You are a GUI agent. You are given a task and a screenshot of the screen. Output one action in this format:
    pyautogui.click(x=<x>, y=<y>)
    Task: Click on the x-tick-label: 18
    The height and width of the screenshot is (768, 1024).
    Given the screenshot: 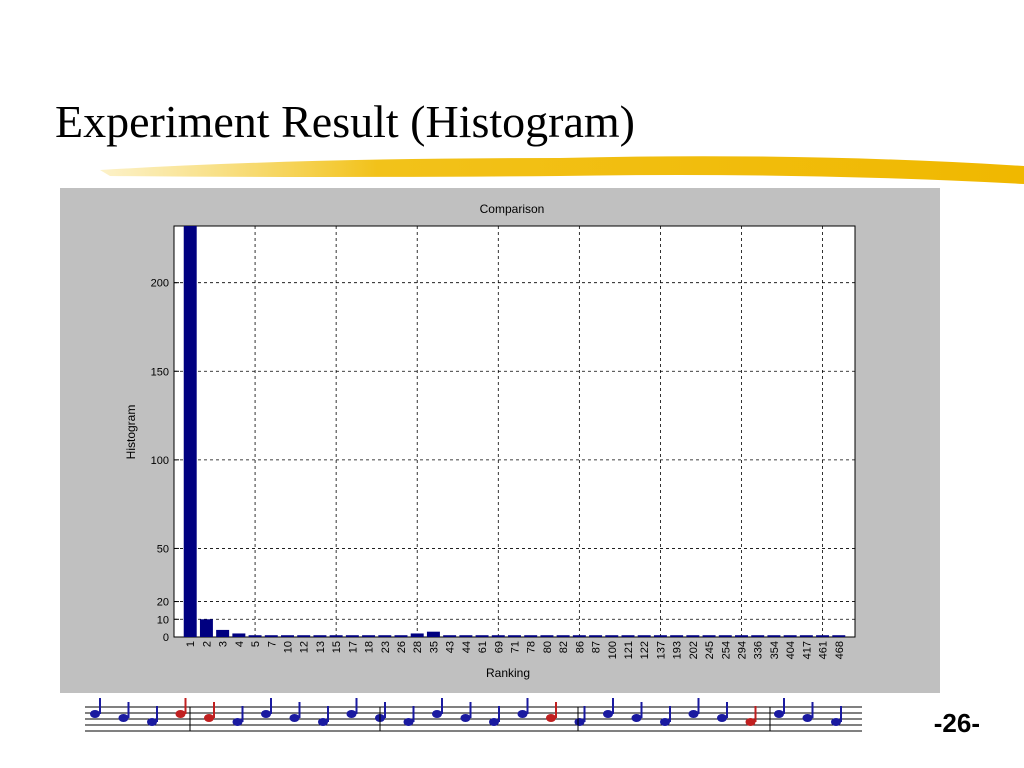 What is the action you would take?
    pyautogui.click(x=370, y=647)
    